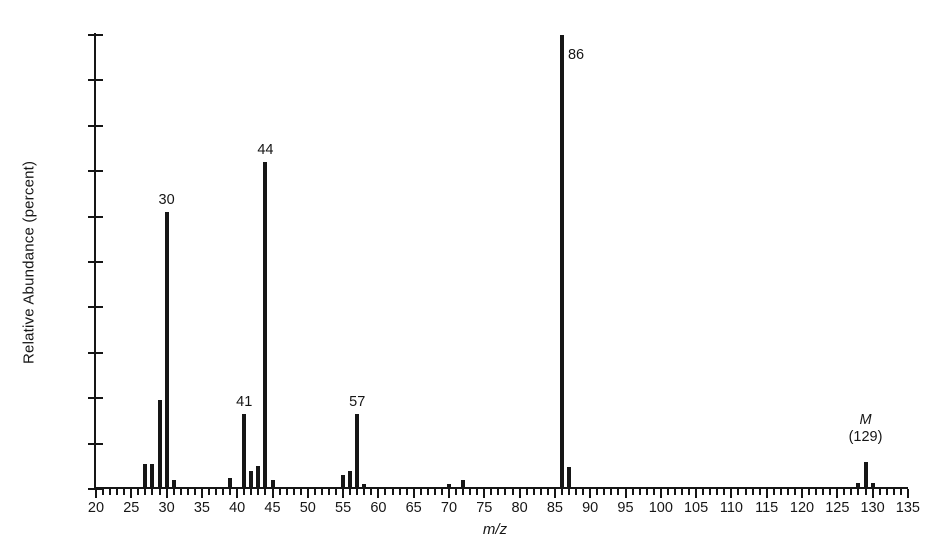 This screenshot has height=560, width=948. What do you see at coordinates (660, 508) in the screenshot?
I see `x-tick-label: 100` at bounding box center [660, 508].